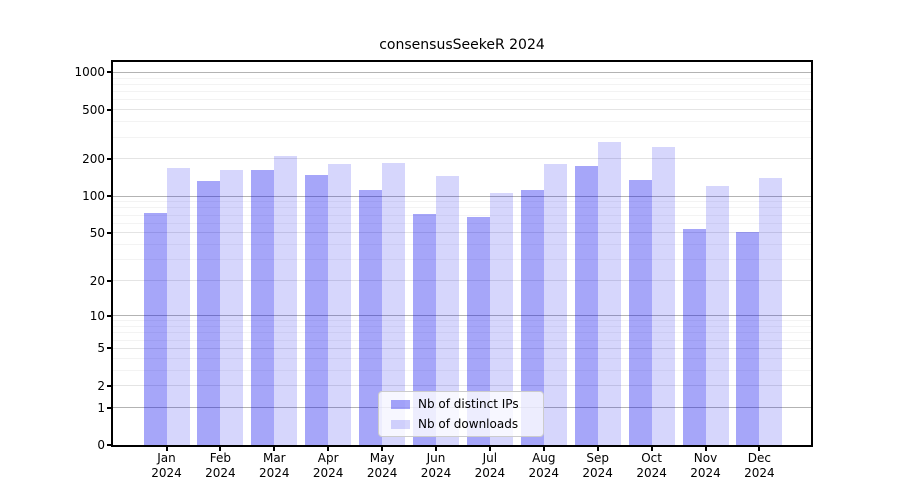 This screenshot has width=900, height=500. I want to click on y-tick-label: 10, so click(97, 315).